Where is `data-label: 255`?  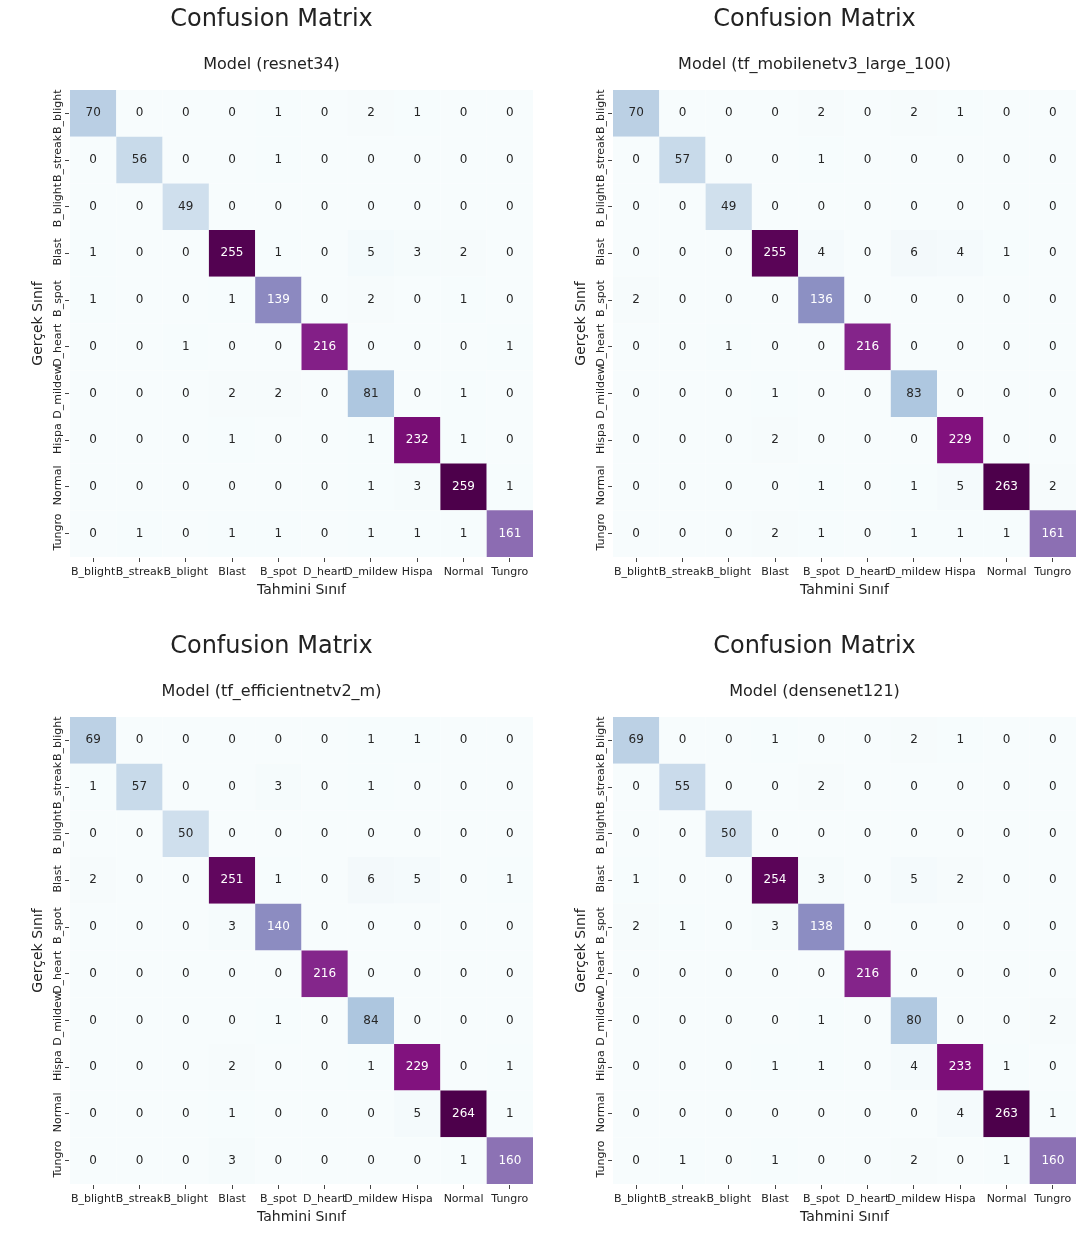
data-label: 255 is located at coordinates (775, 252).